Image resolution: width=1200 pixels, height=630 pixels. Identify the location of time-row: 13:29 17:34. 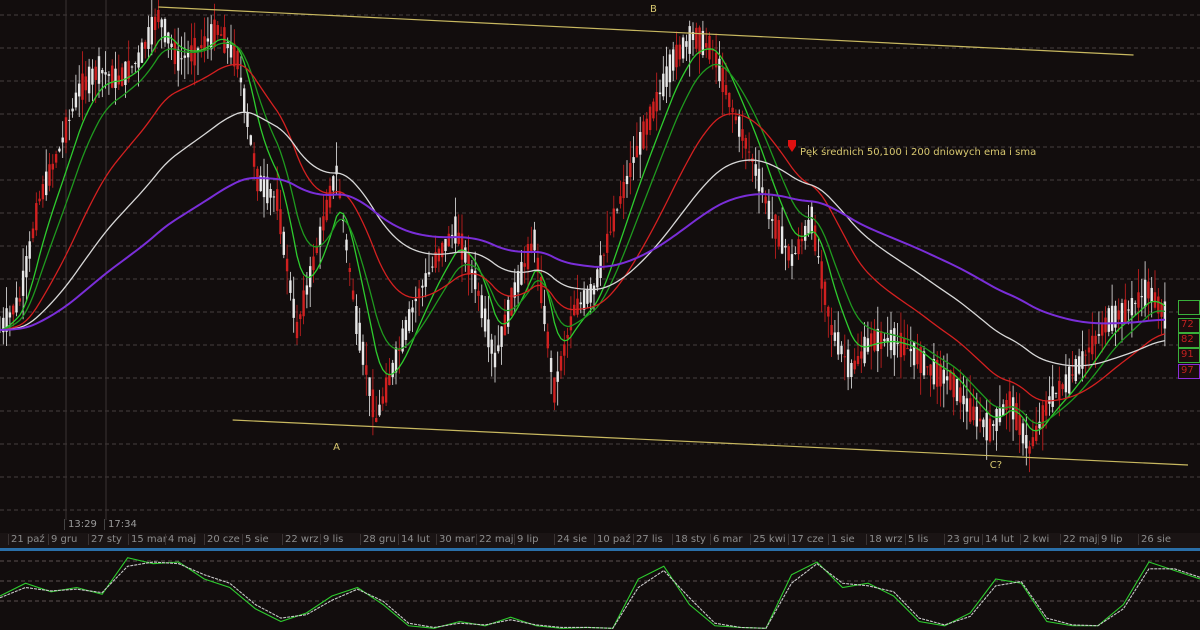
(600, 526).